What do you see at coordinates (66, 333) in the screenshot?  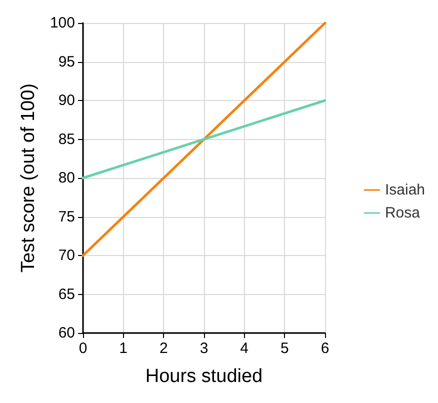 I see `y-tick-label: 60` at bounding box center [66, 333].